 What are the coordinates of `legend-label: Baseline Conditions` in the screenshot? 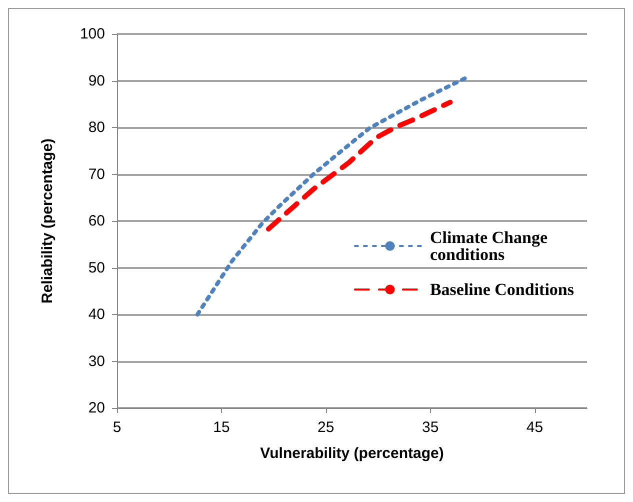 It's located at (502, 289).